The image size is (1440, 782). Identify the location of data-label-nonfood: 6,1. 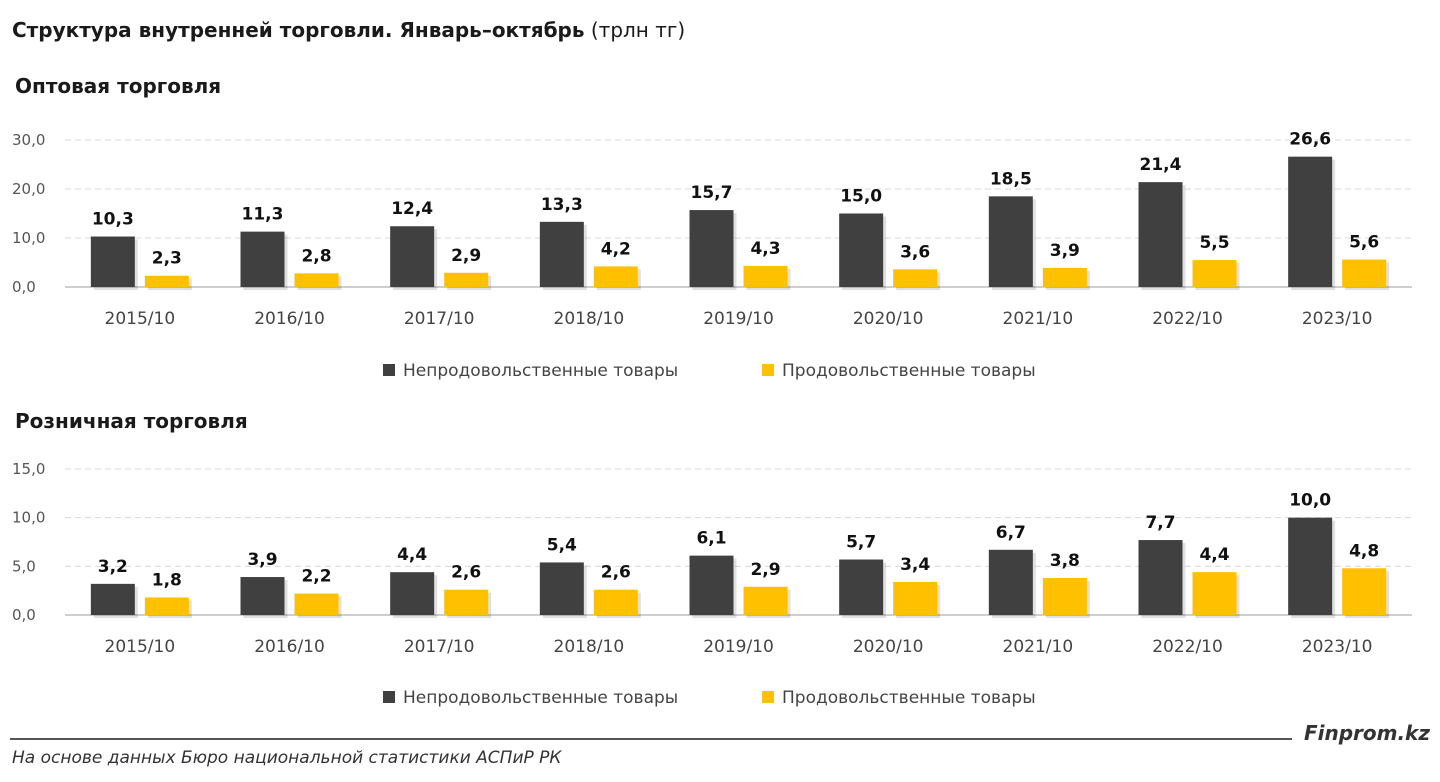
(711, 539).